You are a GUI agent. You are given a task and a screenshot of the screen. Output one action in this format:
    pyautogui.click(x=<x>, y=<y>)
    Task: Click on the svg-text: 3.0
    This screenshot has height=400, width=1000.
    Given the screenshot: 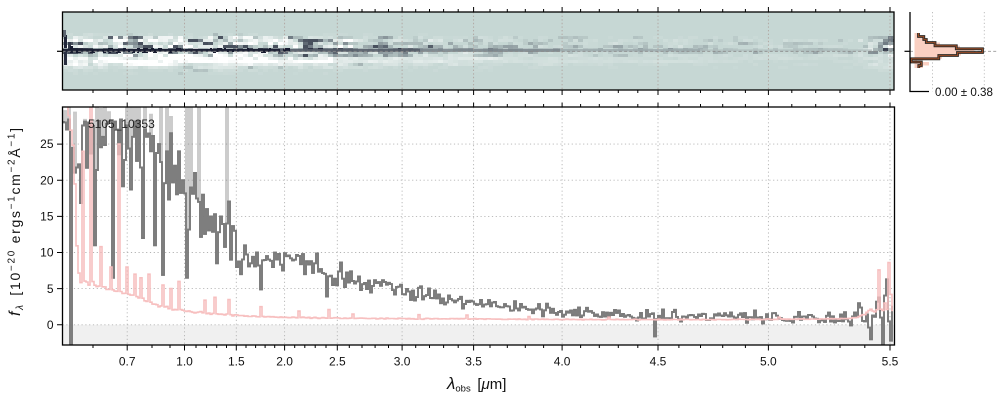 What is the action you would take?
    pyautogui.click(x=402, y=362)
    